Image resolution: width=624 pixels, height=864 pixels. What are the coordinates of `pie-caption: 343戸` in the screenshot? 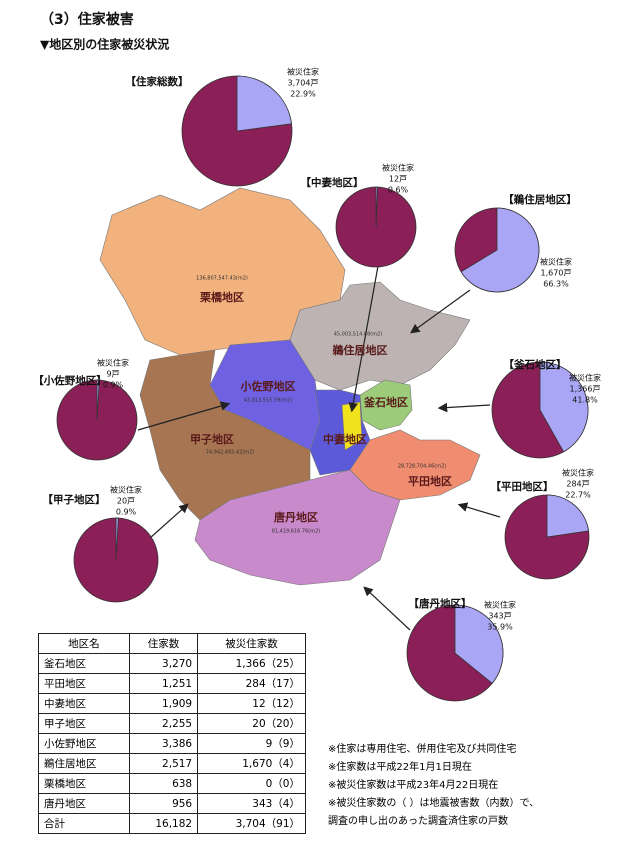 It's located at (499, 616).